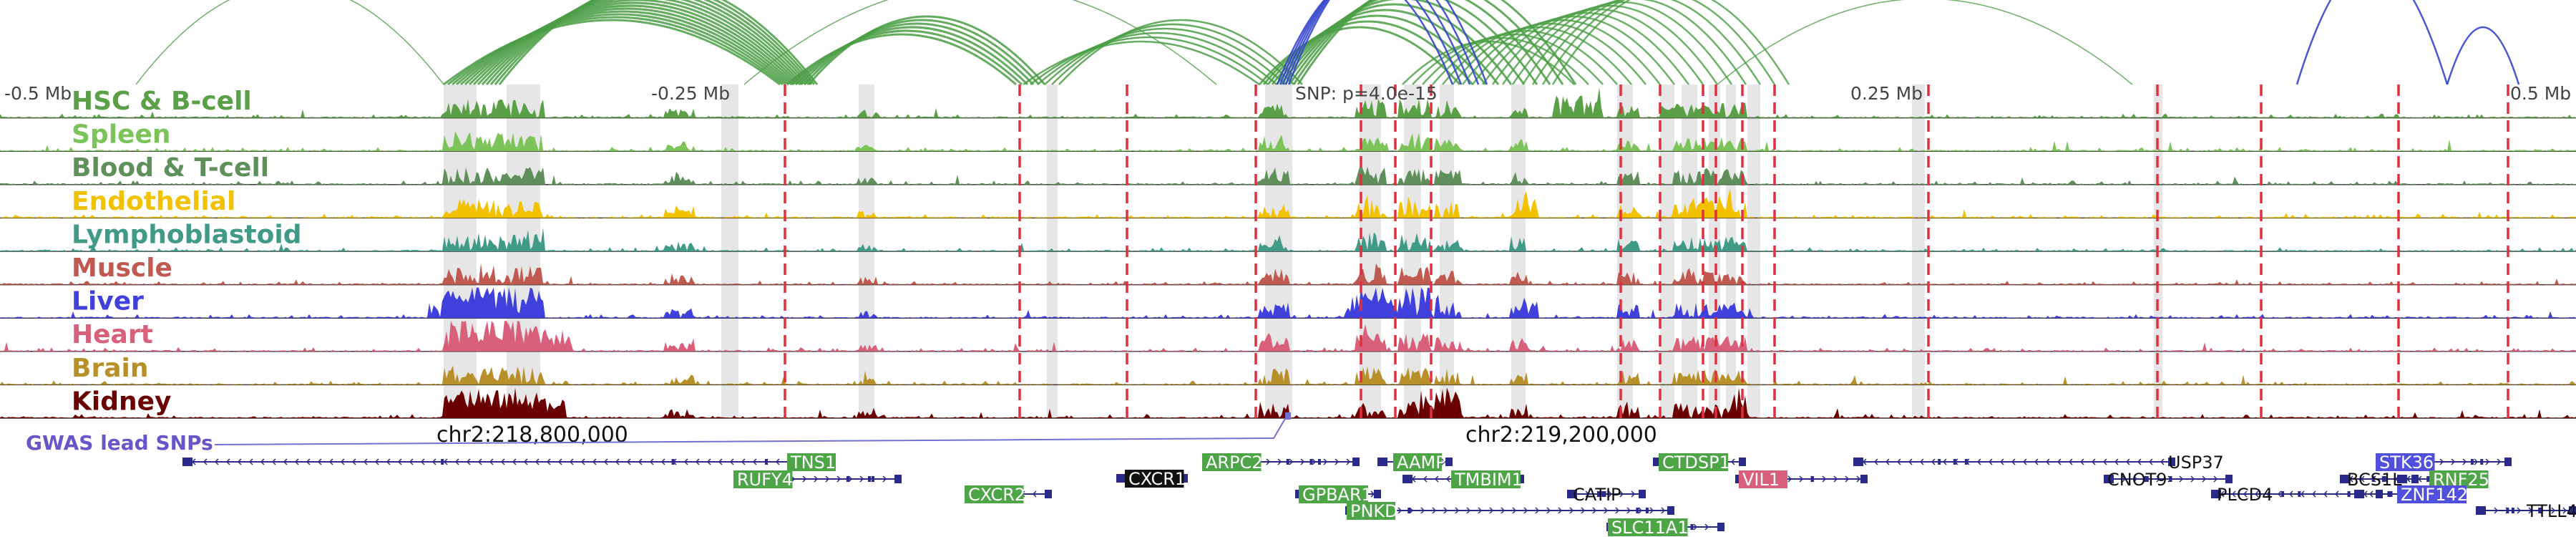  I want to click on track-spleen, so click(1288, 141).